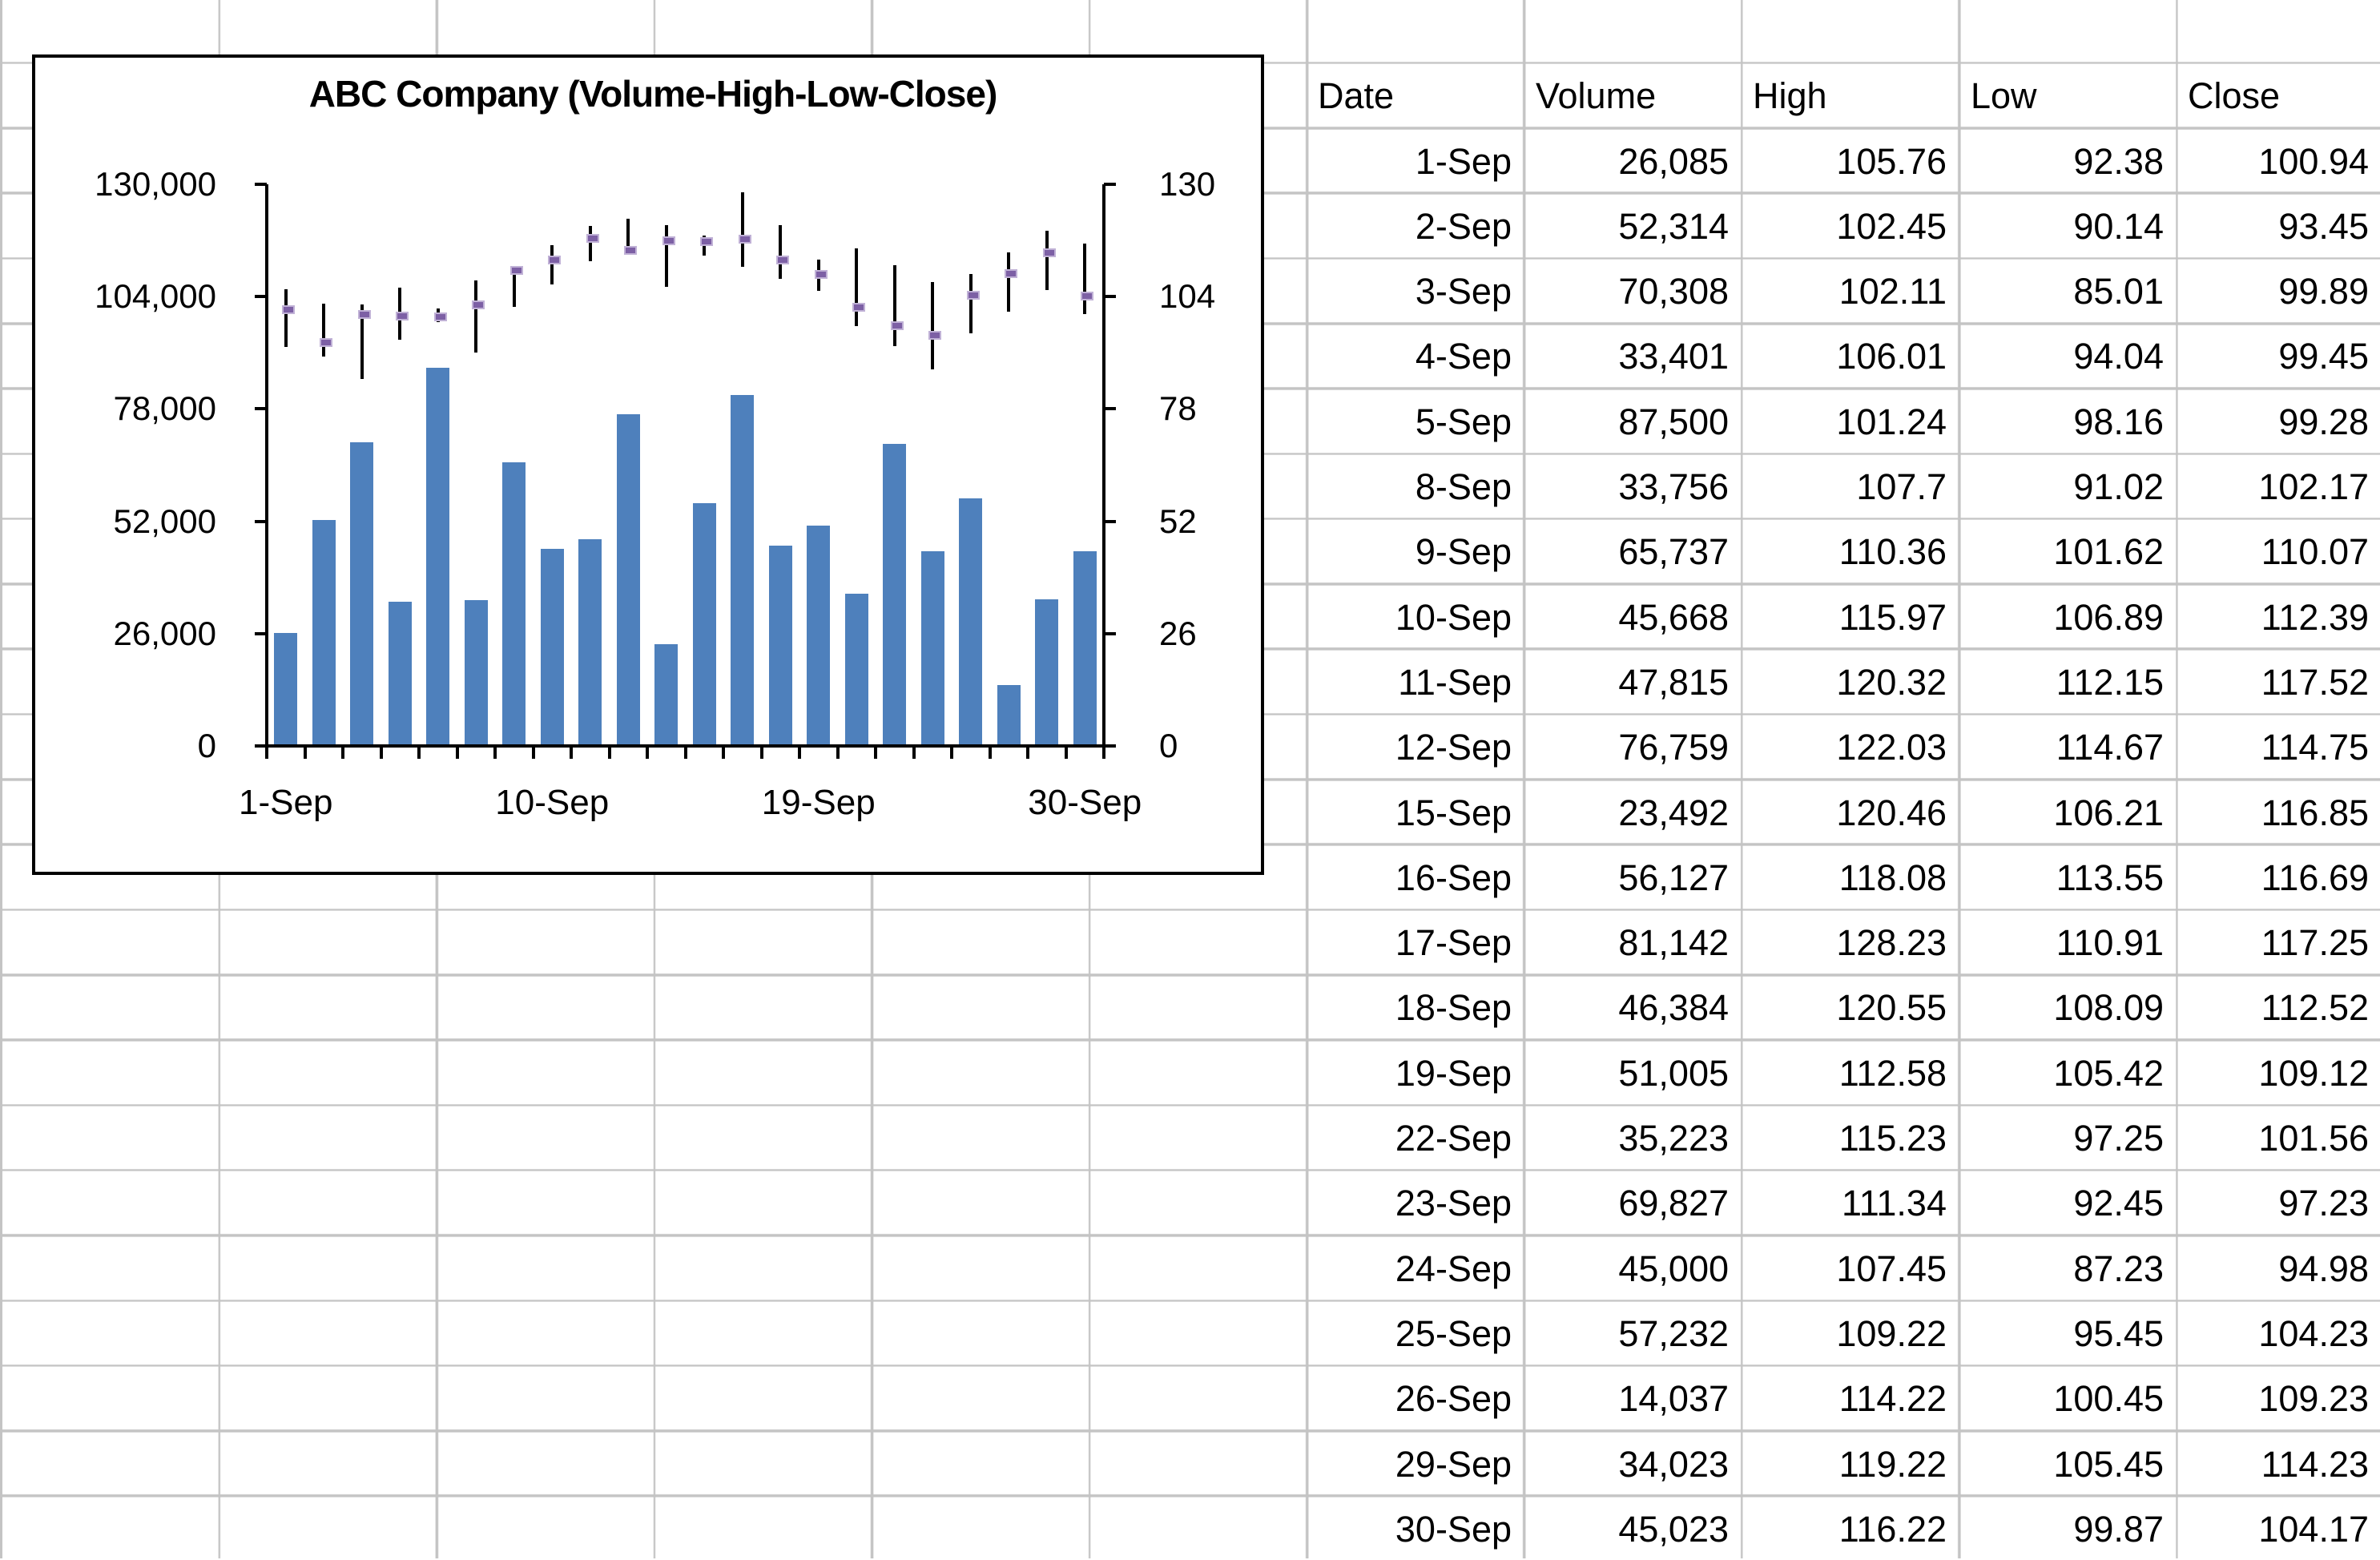 This screenshot has width=2380, height=1560. I want to click on value-cell: 57,232, so click(1673, 1333).